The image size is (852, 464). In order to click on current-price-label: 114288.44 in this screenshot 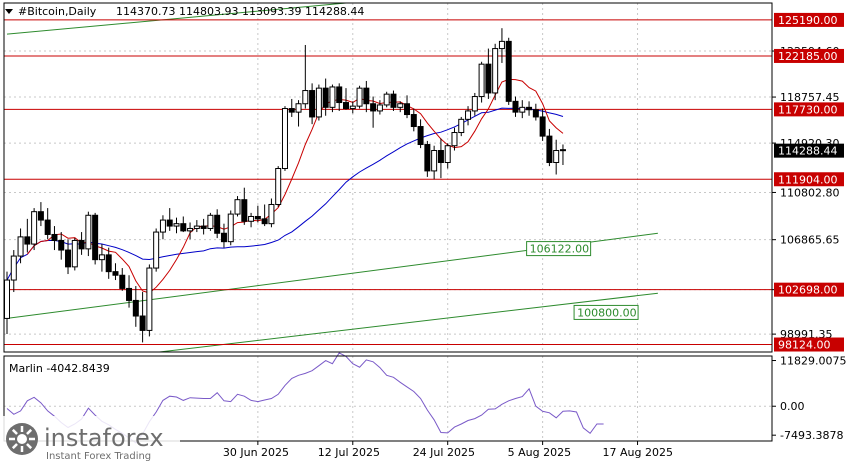, I will do `click(808, 151)`.